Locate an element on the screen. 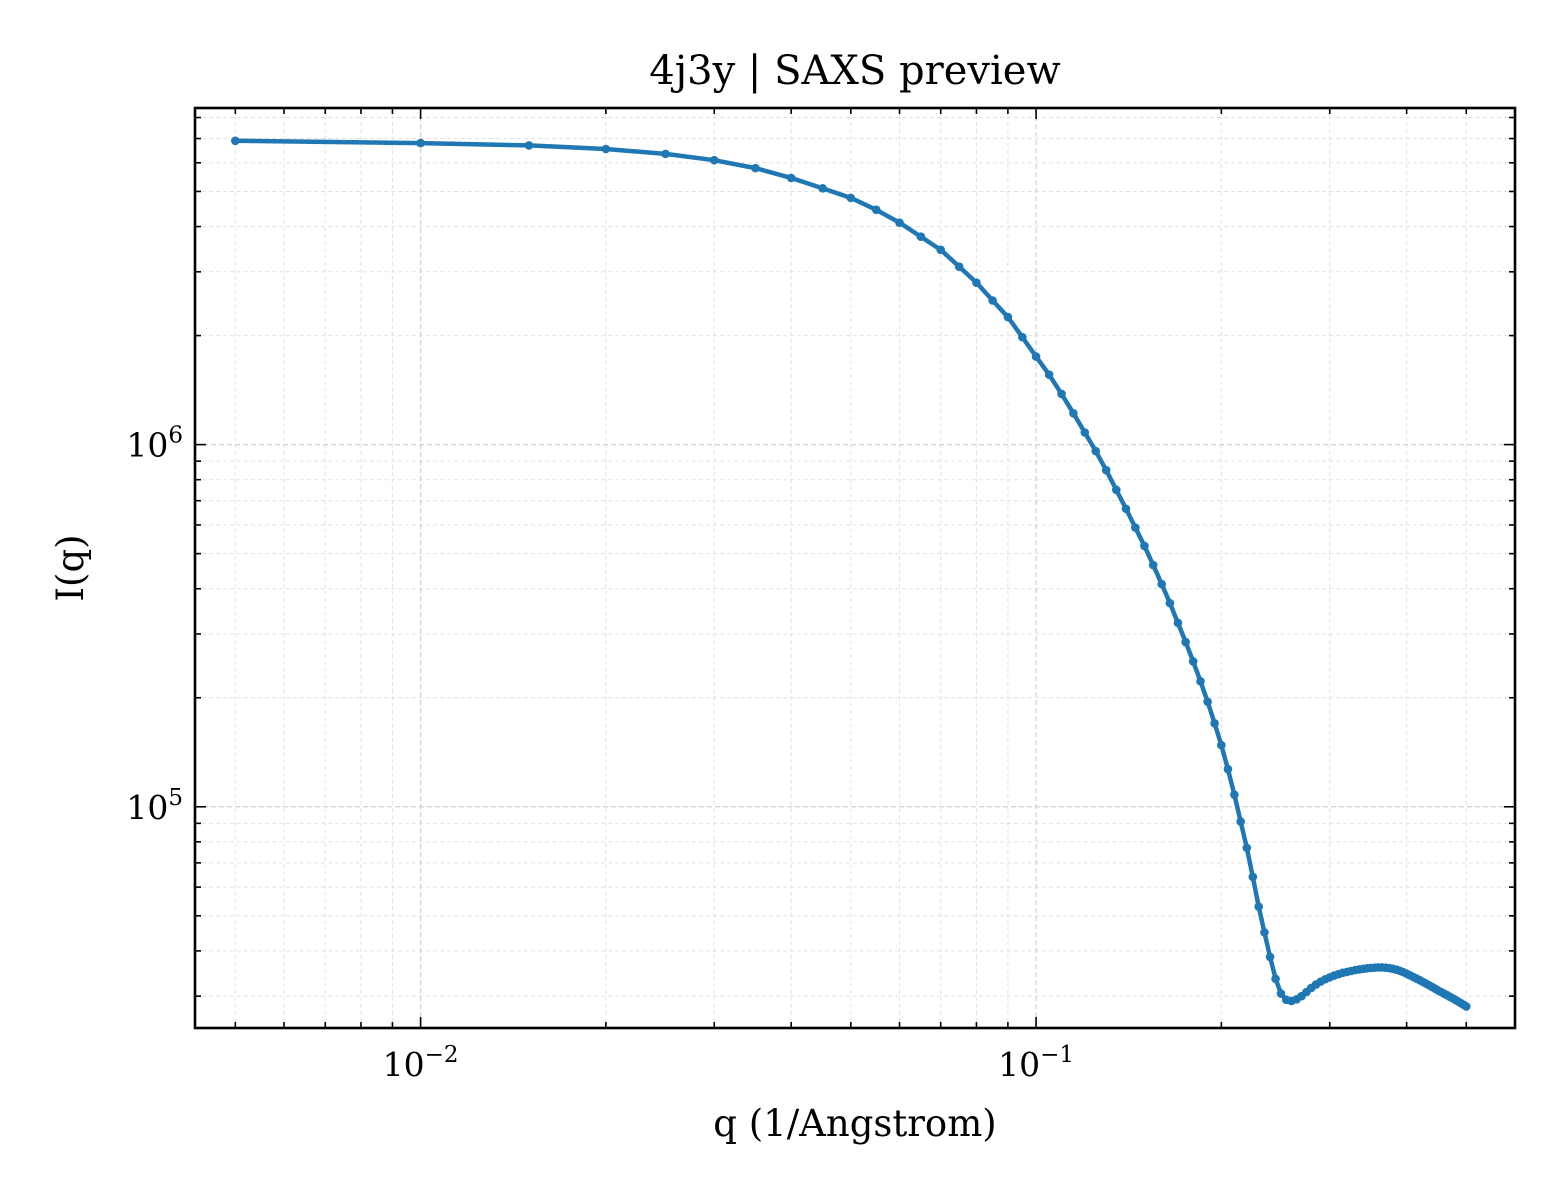 Image resolution: width=1560 pixels, height=1200 pixels. tick-label-exponent: 5 is located at coordinates (175, 798).